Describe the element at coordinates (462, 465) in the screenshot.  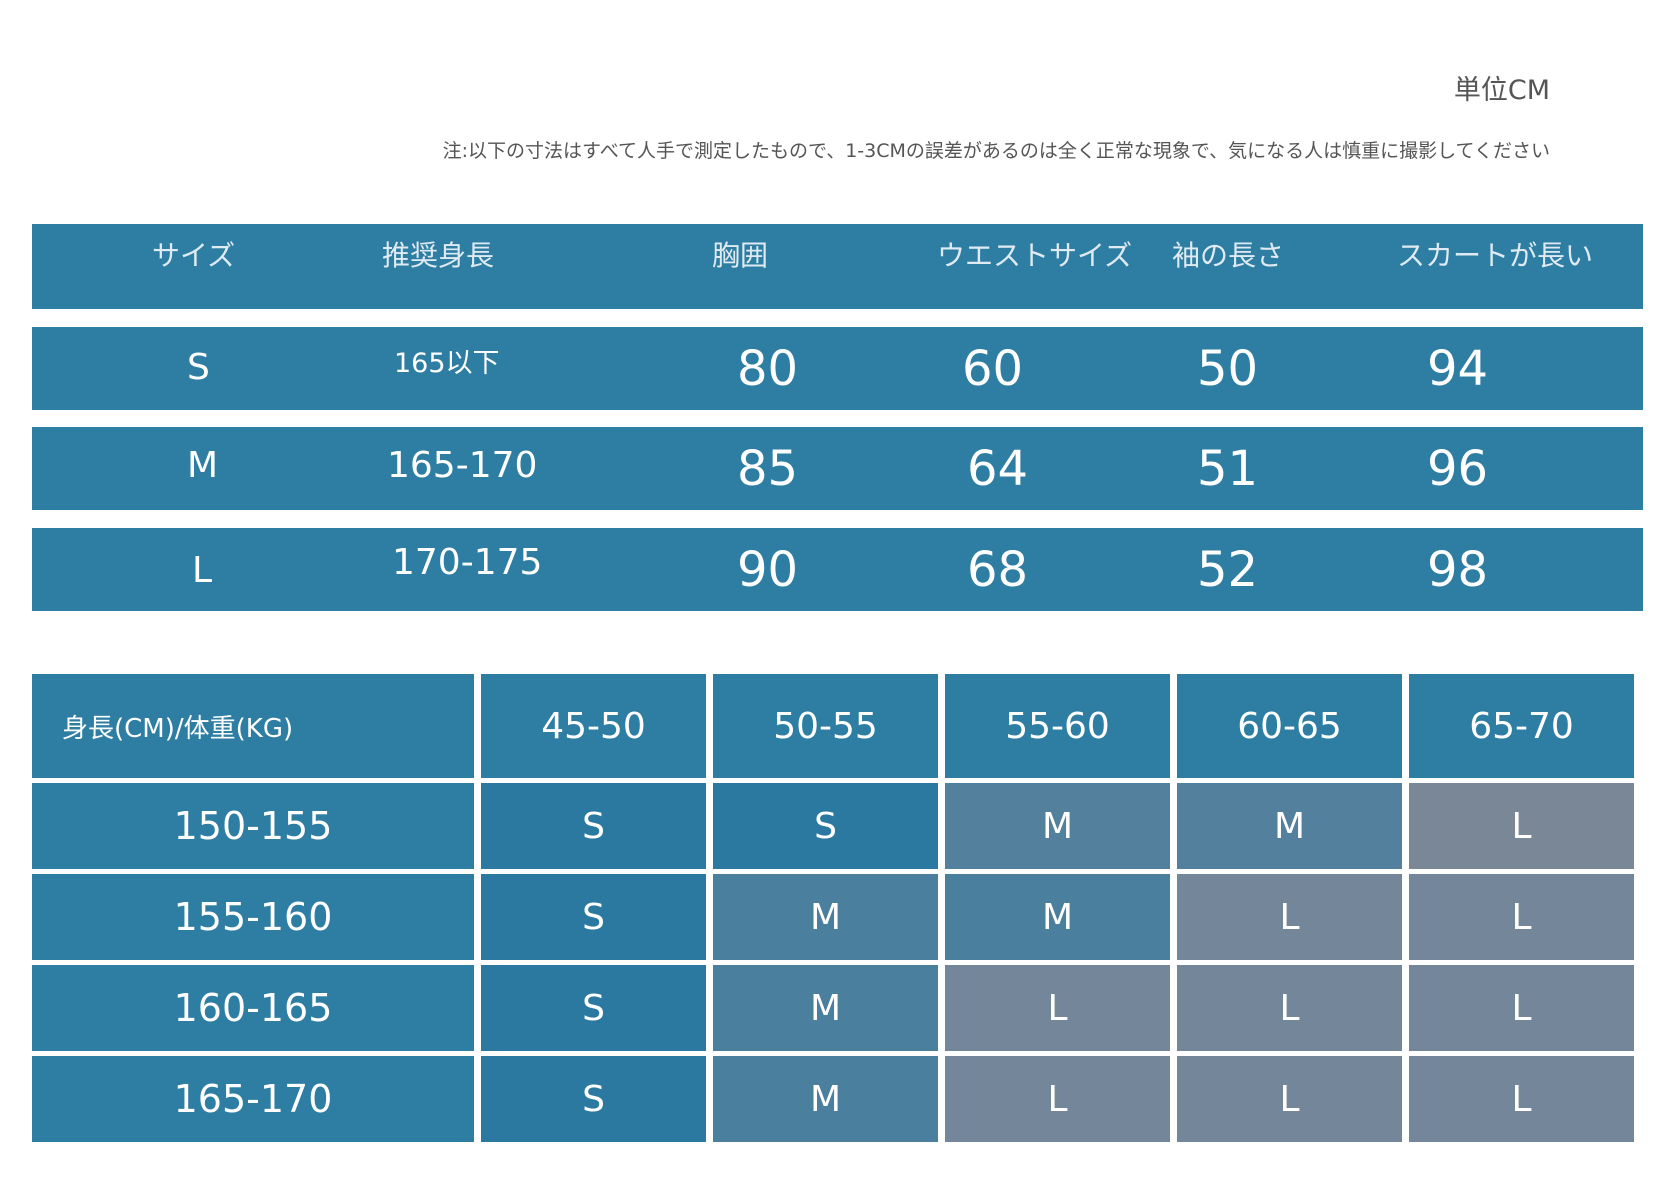
I see `height-cell: 165-170` at that location.